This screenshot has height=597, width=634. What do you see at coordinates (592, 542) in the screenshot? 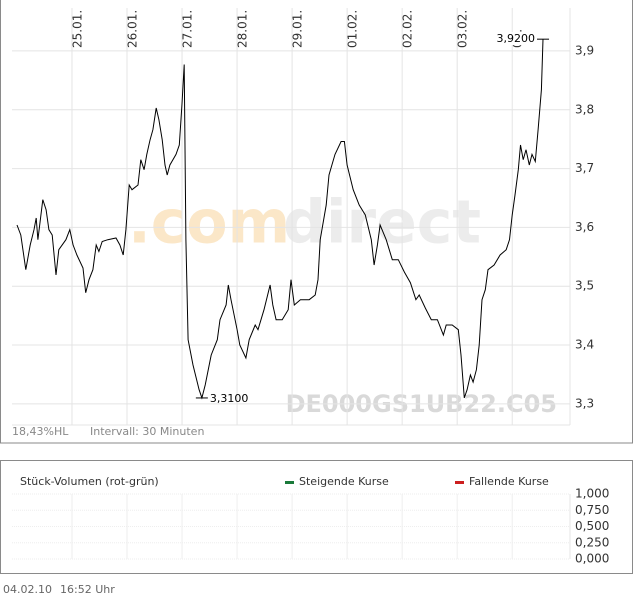
I see `y-tick-label: 0,250` at bounding box center [592, 542].